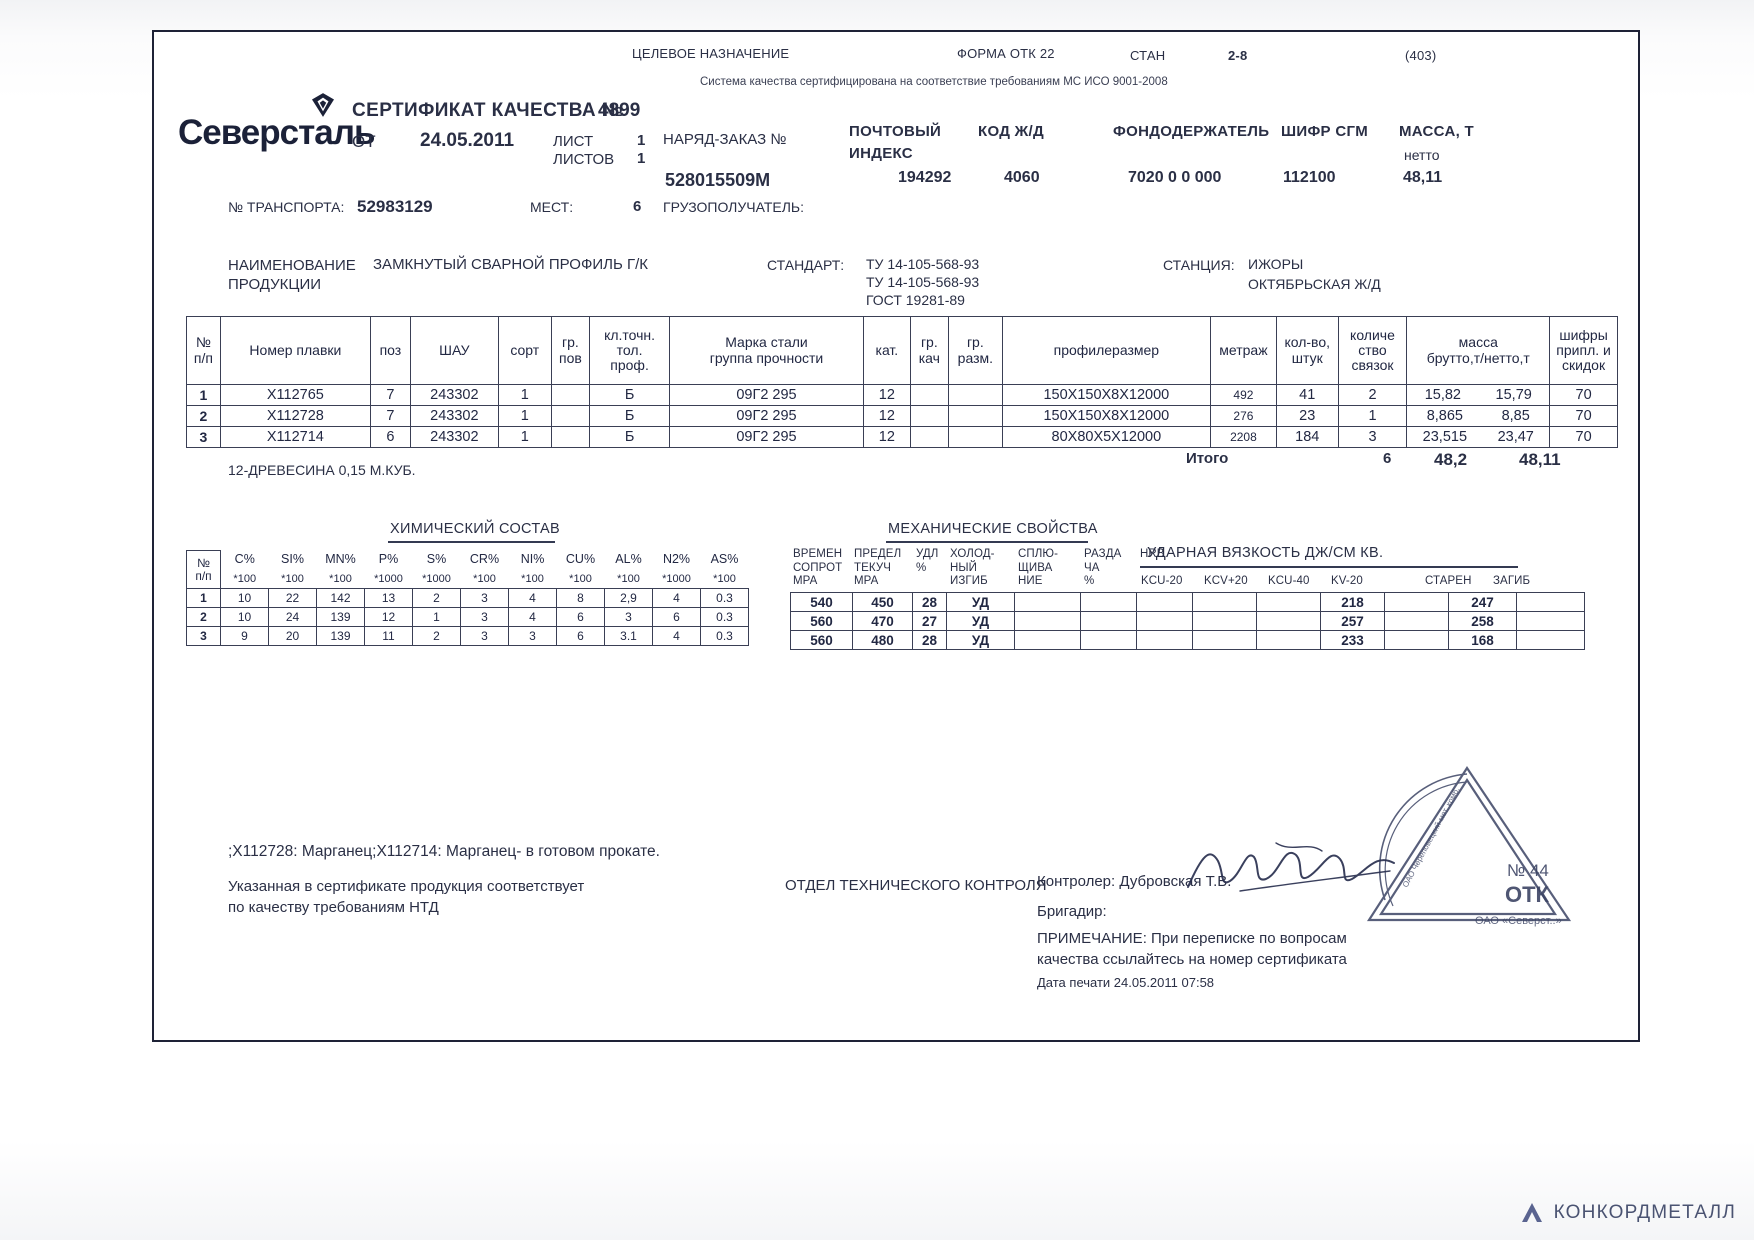 Image resolution: width=1754 pixels, height=1240 pixels. Describe the element at coordinates (972, 554) in the screenshot. I see `mech-hdr-l1: ХОЛОД-` at that location.